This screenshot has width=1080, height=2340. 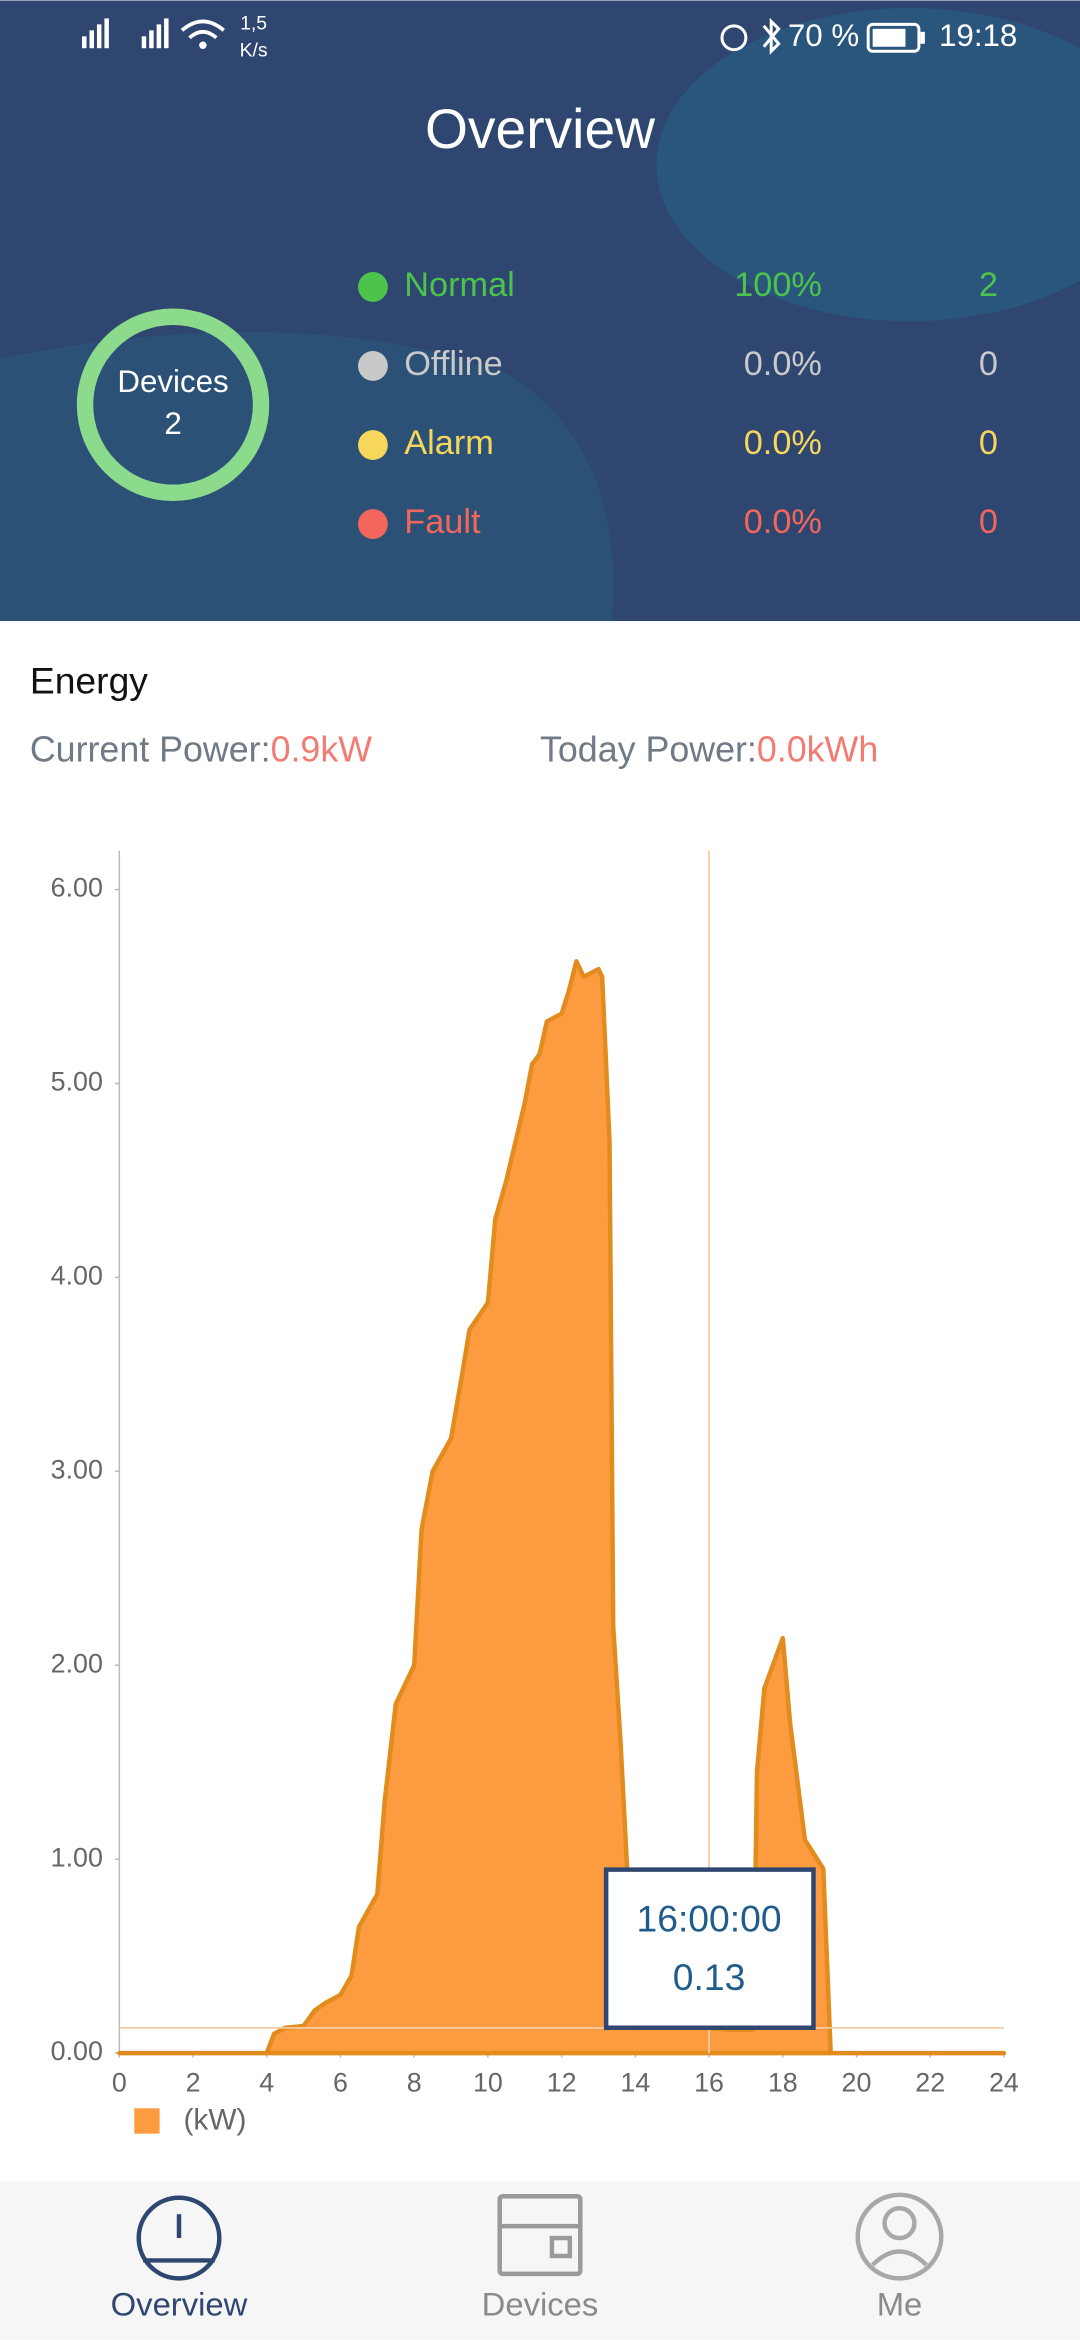 What do you see at coordinates (899, 2236) in the screenshot?
I see `tab-icon-me` at bounding box center [899, 2236].